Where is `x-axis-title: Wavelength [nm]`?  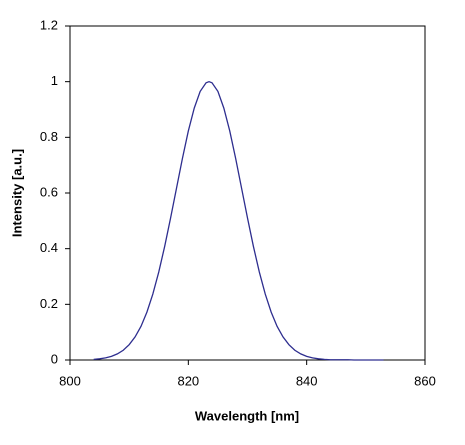
x-axis-title: Wavelength [nm] is located at coordinates (247, 415).